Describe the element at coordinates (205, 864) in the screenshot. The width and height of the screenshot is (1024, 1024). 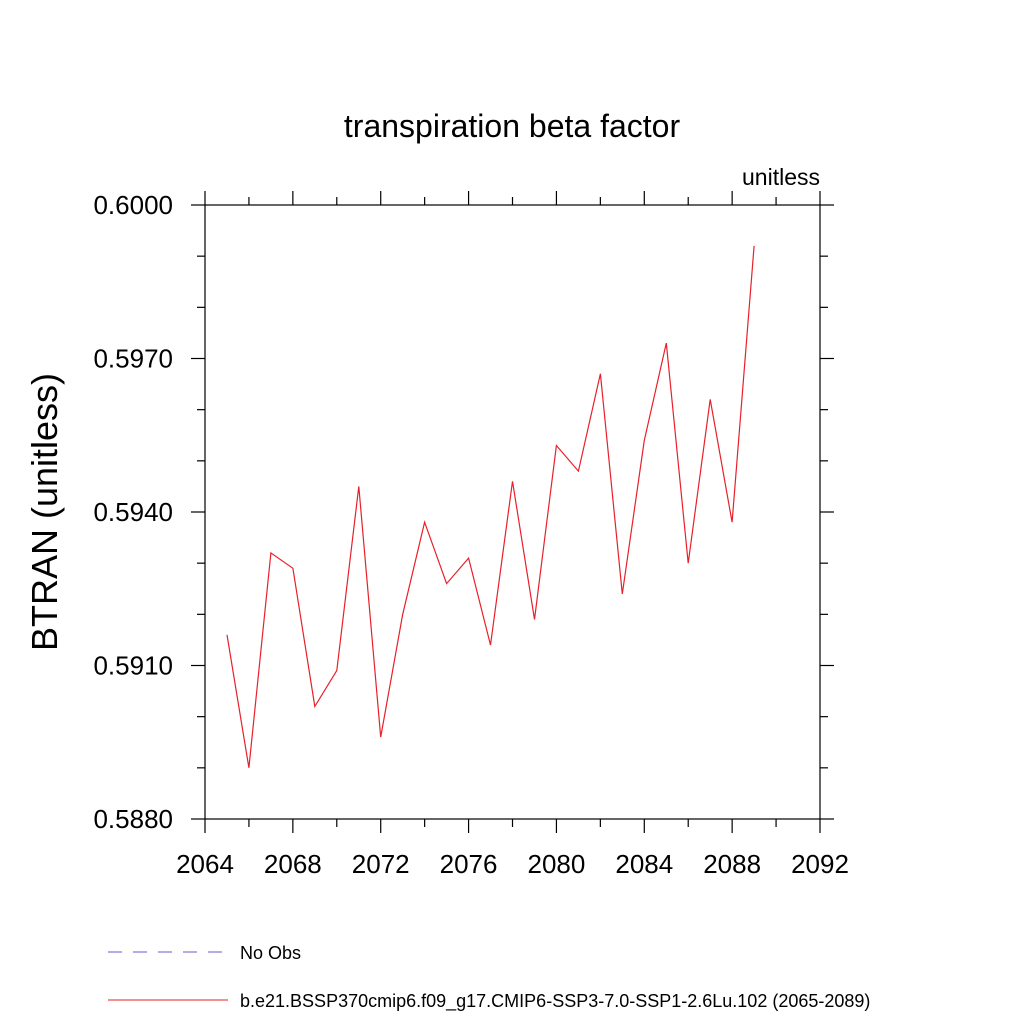
I see `x-tick-label: 2064` at that location.